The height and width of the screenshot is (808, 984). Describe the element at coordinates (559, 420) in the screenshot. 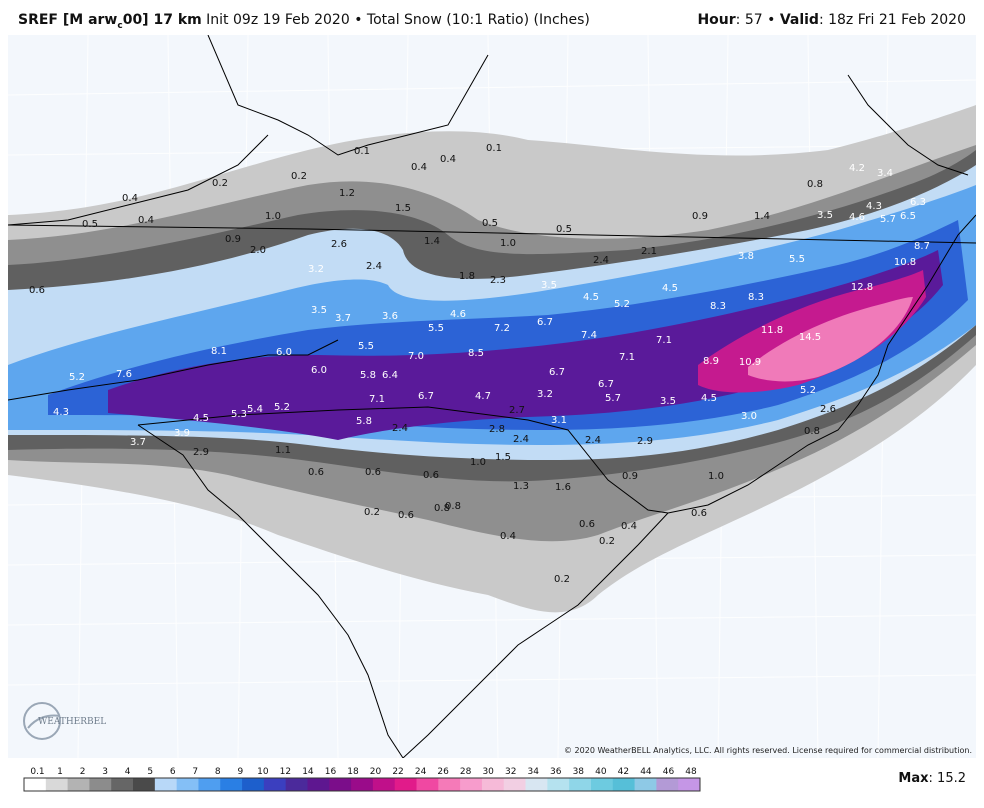

I see `snow-value-label: 3.1` at that location.